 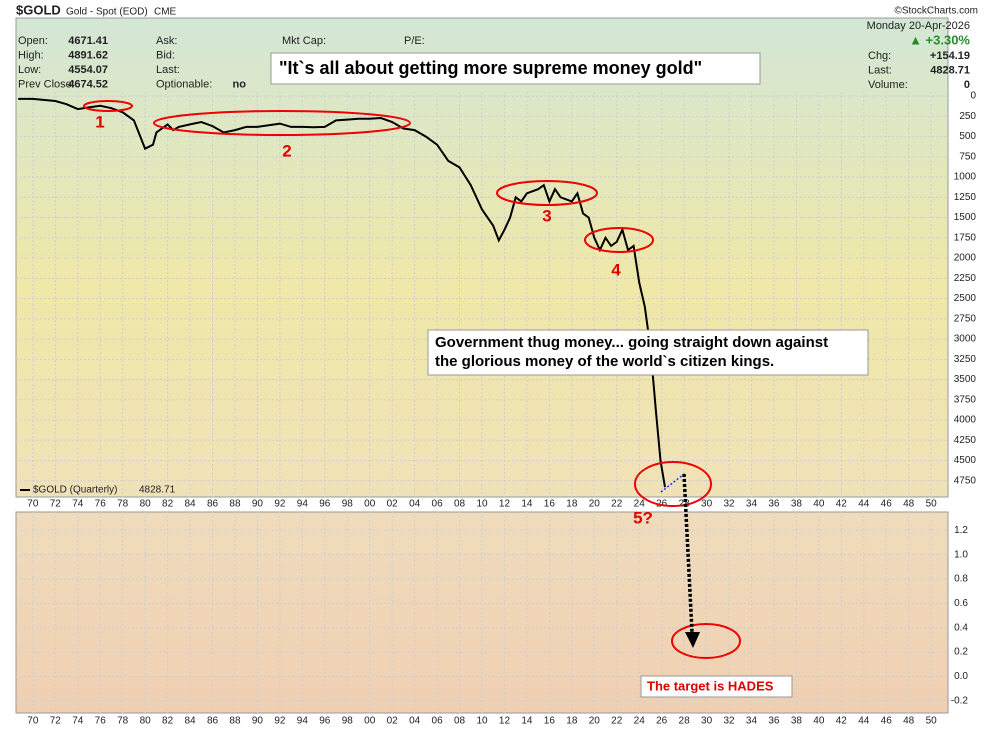 I want to click on field-value: 4554.07, so click(x=88, y=70).